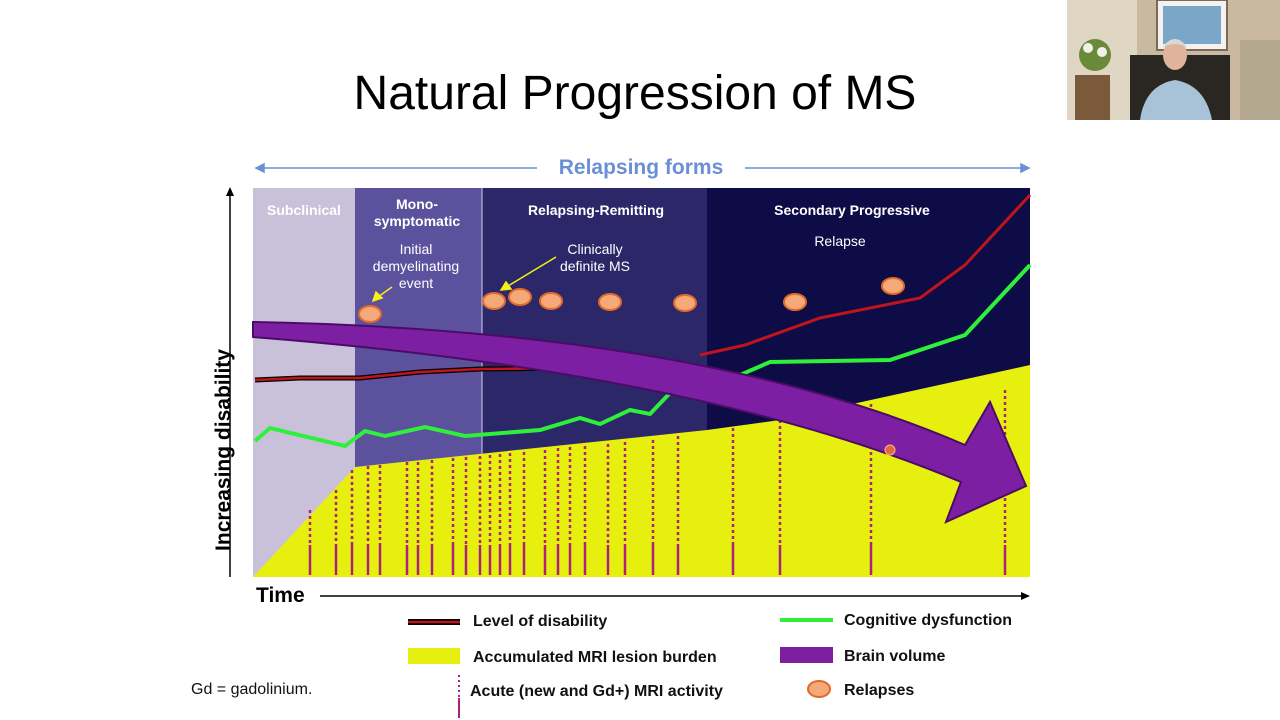 This screenshot has height=720, width=1280. Describe the element at coordinates (230, 191) in the screenshot. I see `y-axis-arrow` at that location.